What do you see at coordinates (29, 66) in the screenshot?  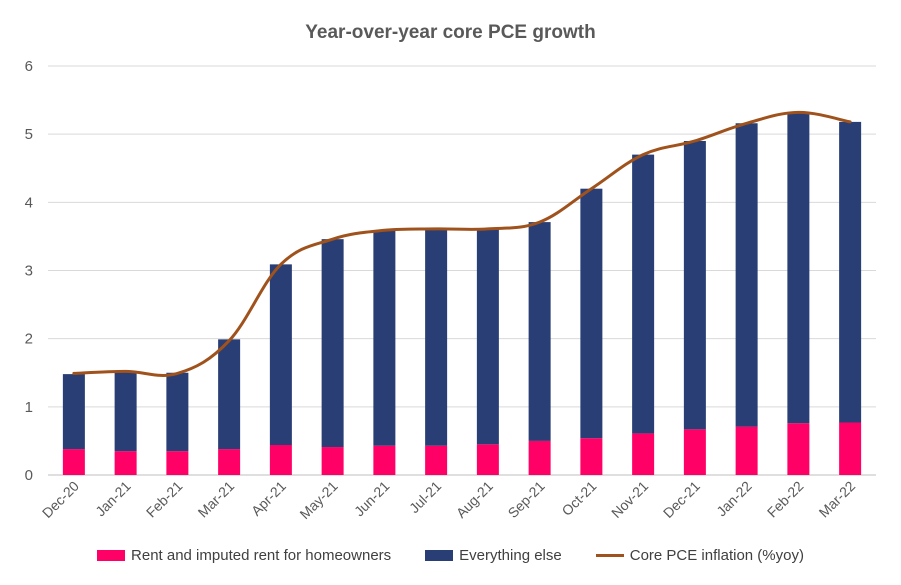 I see `y-tick-label: 6` at bounding box center [29, 66].